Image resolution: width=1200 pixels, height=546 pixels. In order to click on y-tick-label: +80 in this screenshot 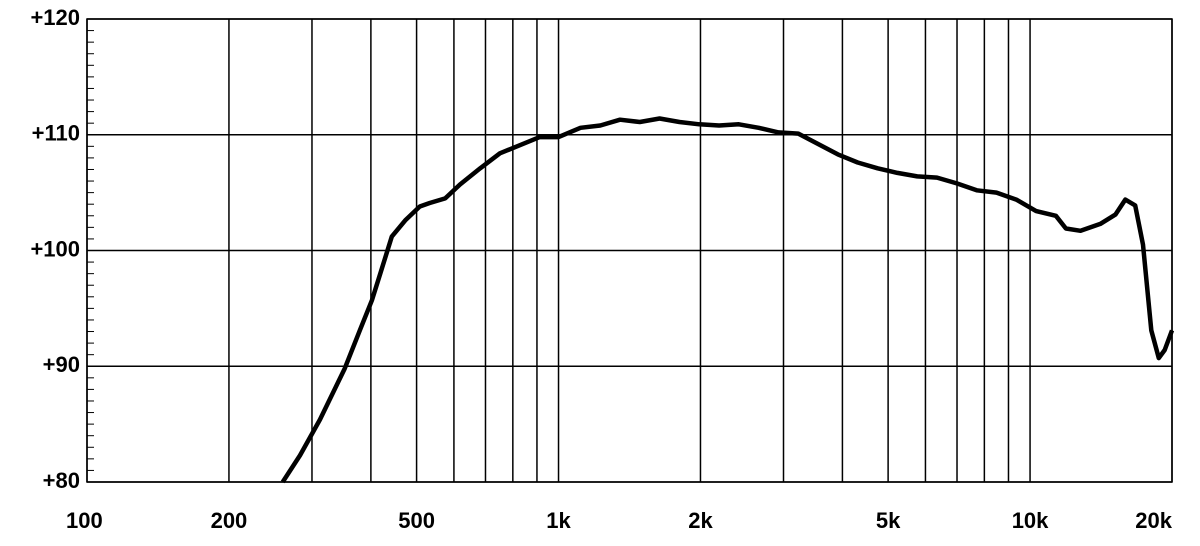, I will do `click(61, 480)`.